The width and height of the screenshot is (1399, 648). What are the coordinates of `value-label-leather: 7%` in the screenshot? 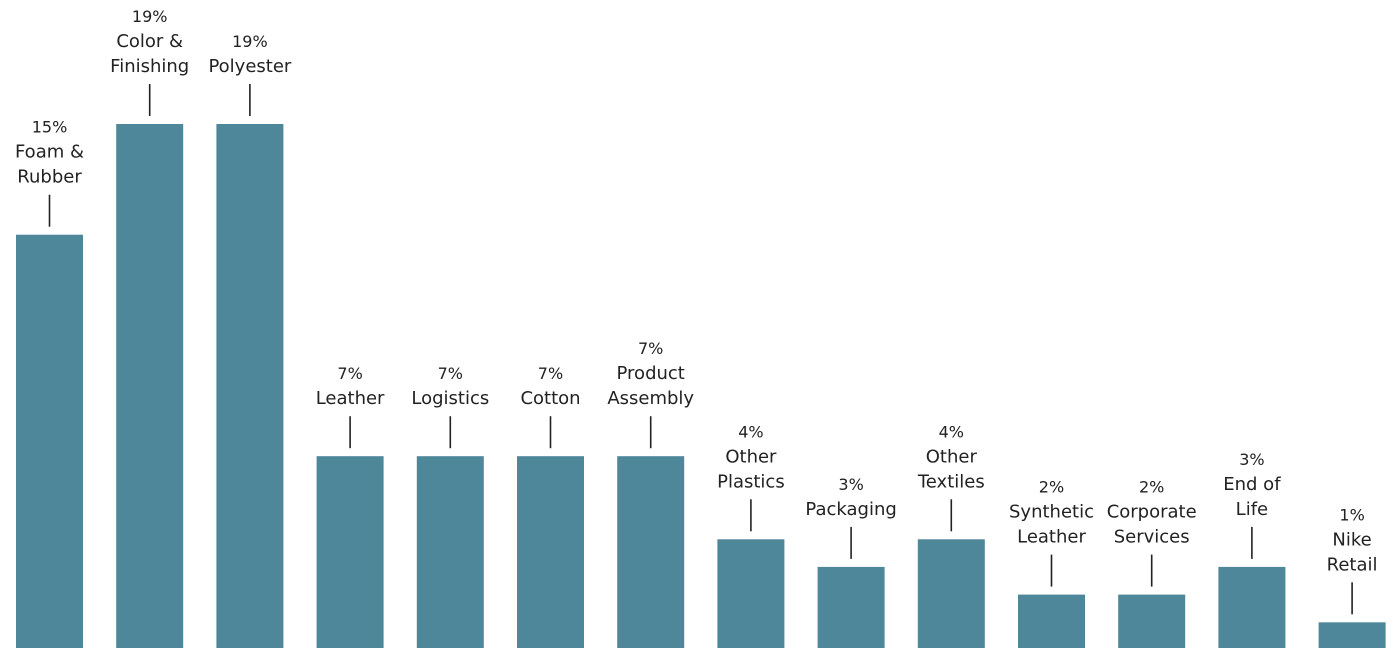 It's located at (349, 373).